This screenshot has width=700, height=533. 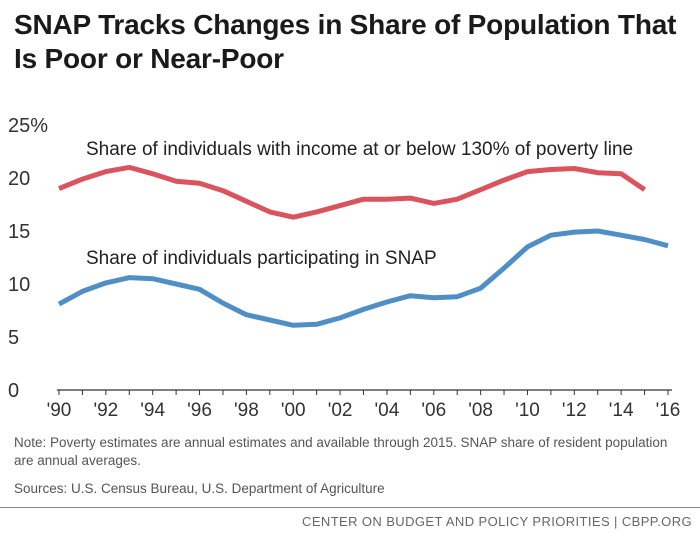 I want to click on x-tick-label: '96, so click(x=199, y=410).